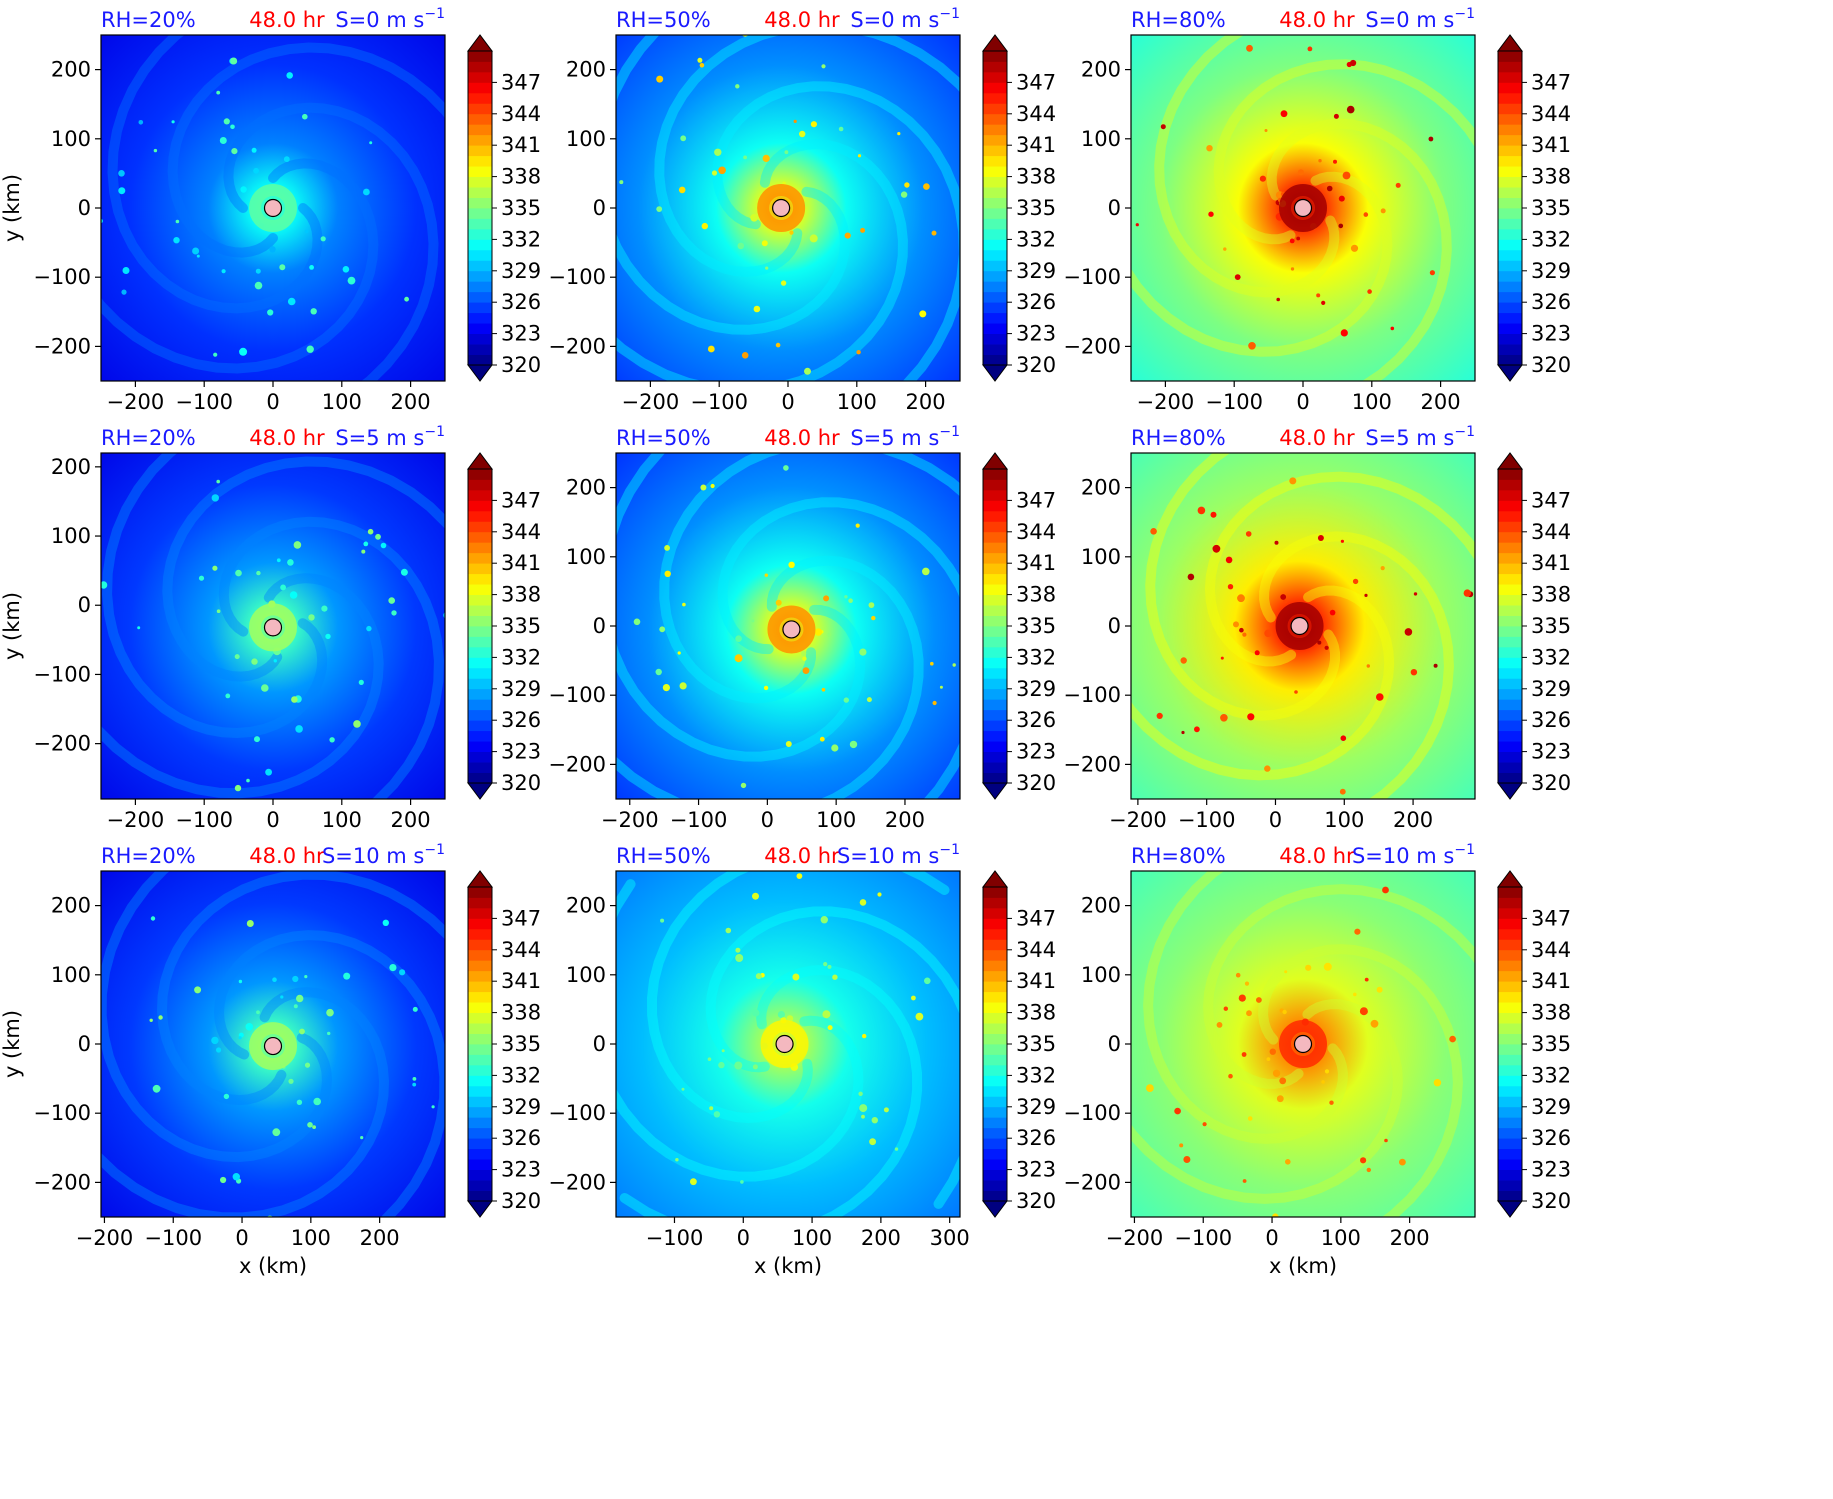  Describe the element at coordinates (1178, 20) in the screenshot. I see `panel-rh-label: RH=80%` at that location.